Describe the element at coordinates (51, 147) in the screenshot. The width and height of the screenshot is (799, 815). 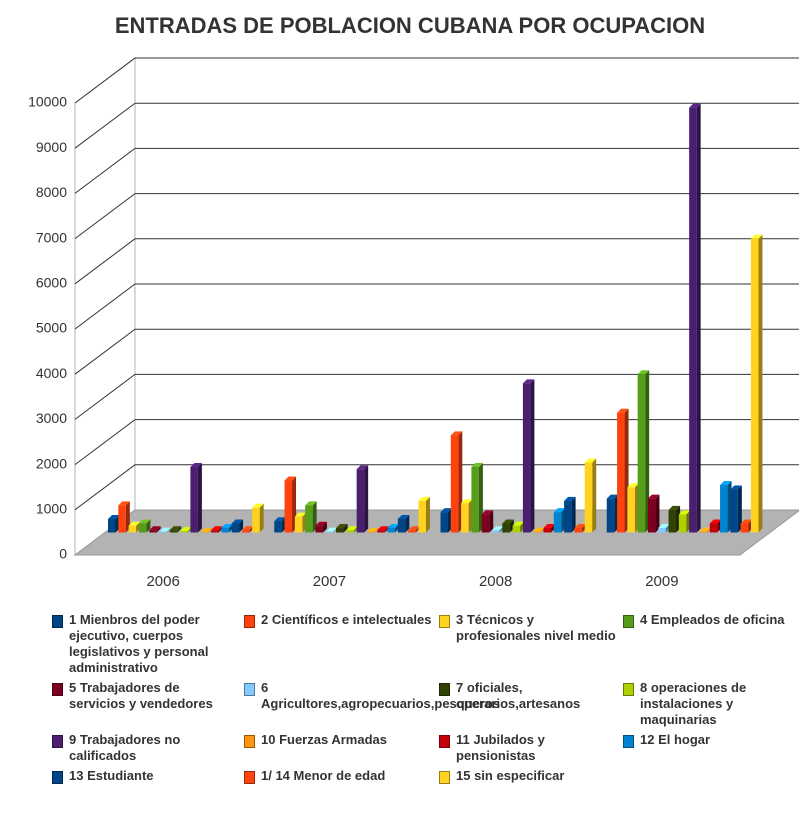
I see `y-tick-label: 9000` at that location.